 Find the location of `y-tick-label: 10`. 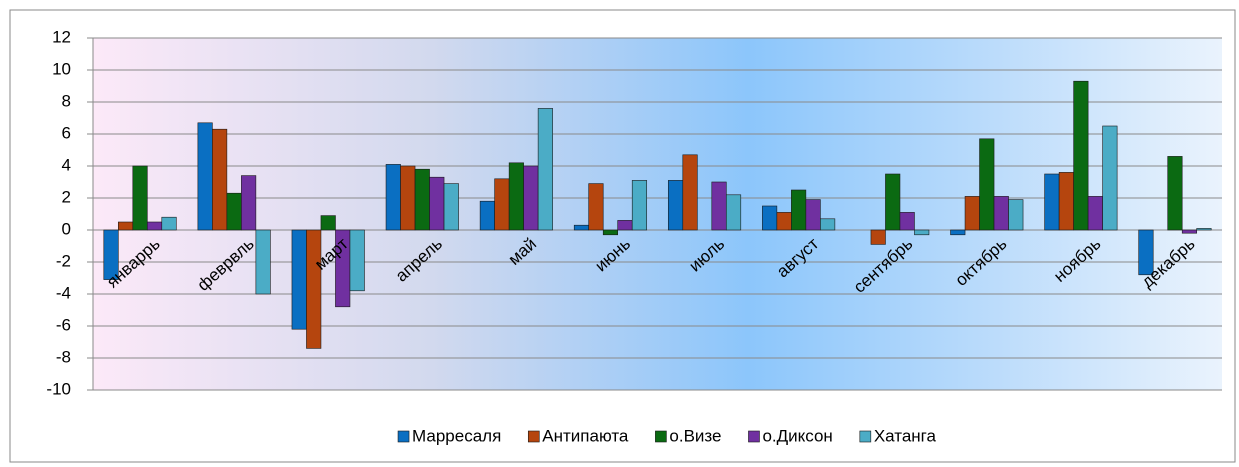

y-tick-label: 10 is located at coordinates (61, 68).